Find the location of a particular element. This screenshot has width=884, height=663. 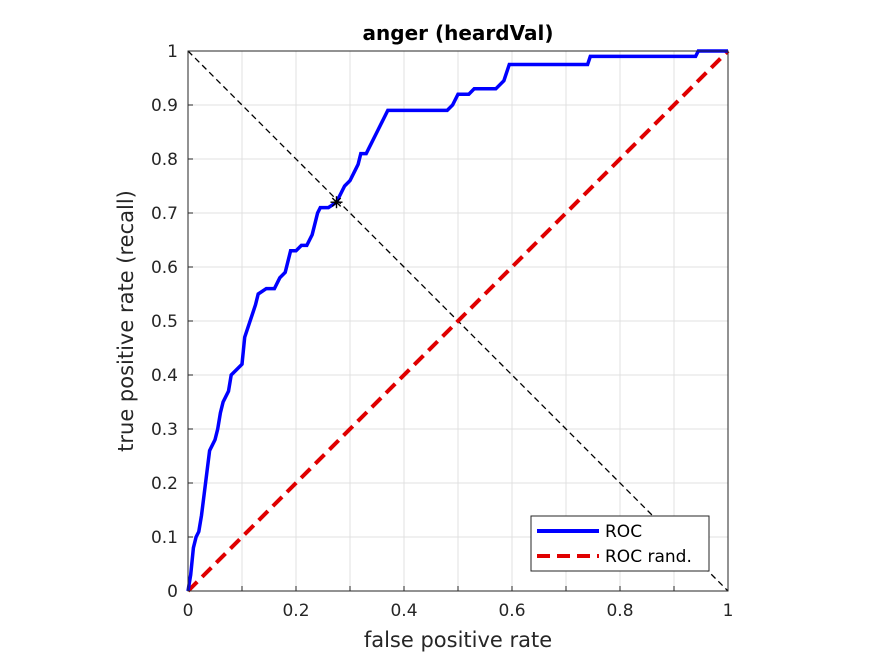

x-tick-label: 0 is located at coordinates (188, 611).